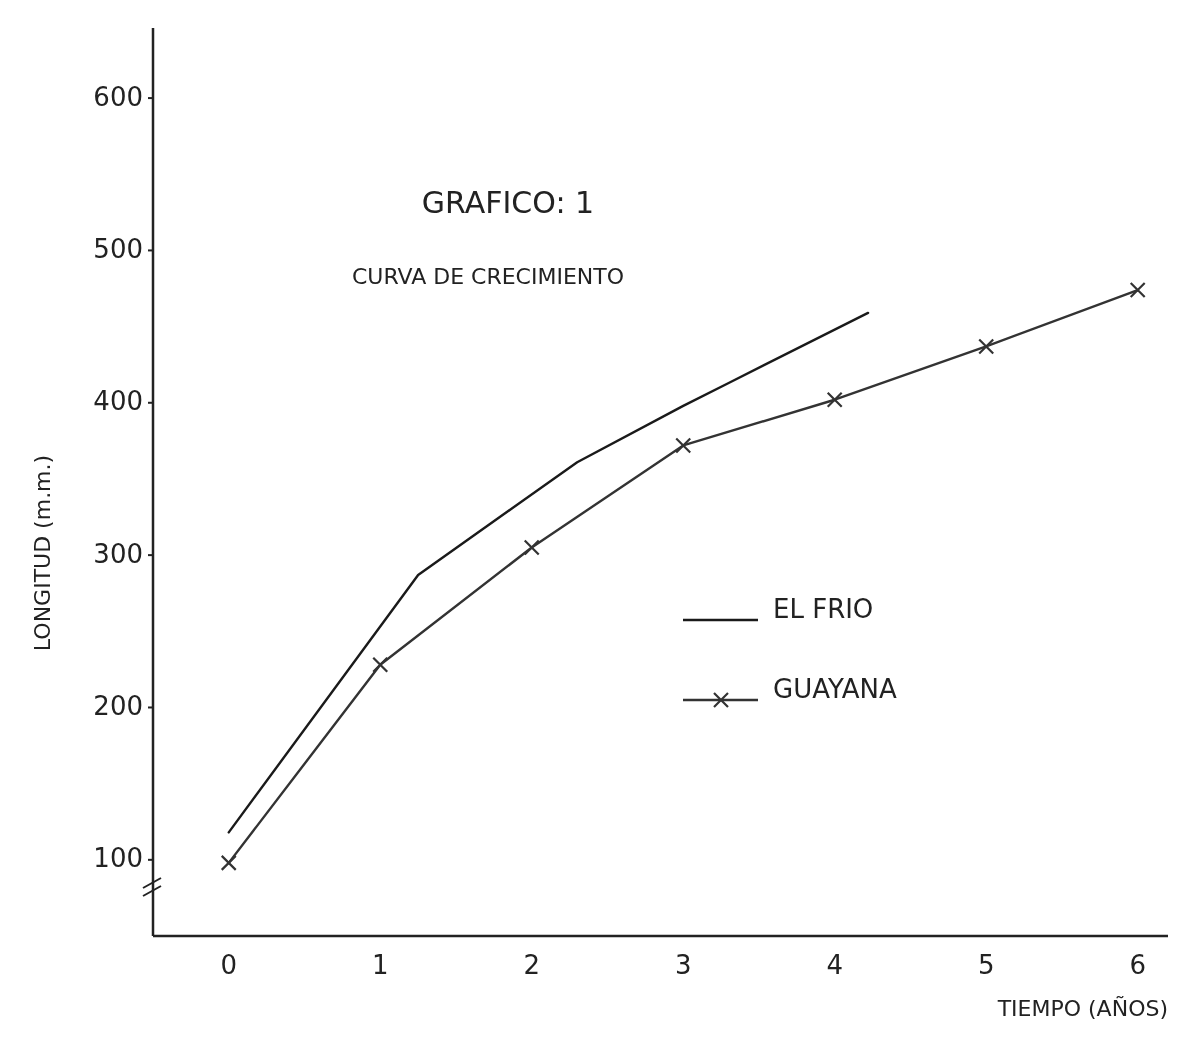 This screenshot has width=1188, height=1052. I want to click on y-tick-label: 200, so click(118, 705).